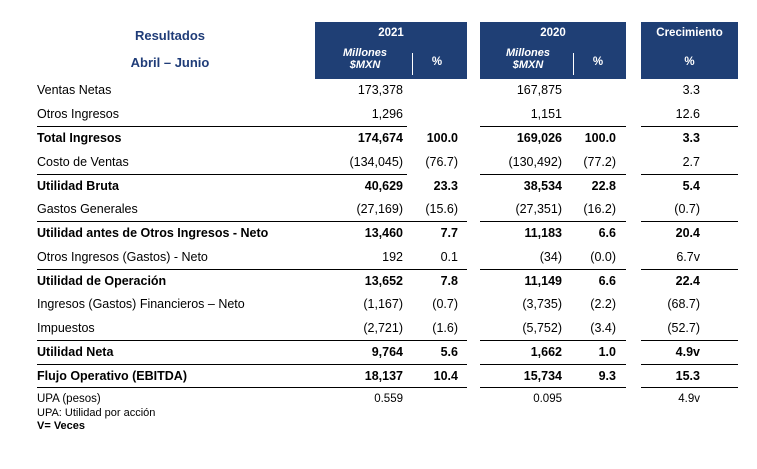 This screenshot has width=757, height=469. What do you see at coordinates (449, 257) in the screenshot?
I see `pct-2021: 0.1` at bounding box center [449, 257].